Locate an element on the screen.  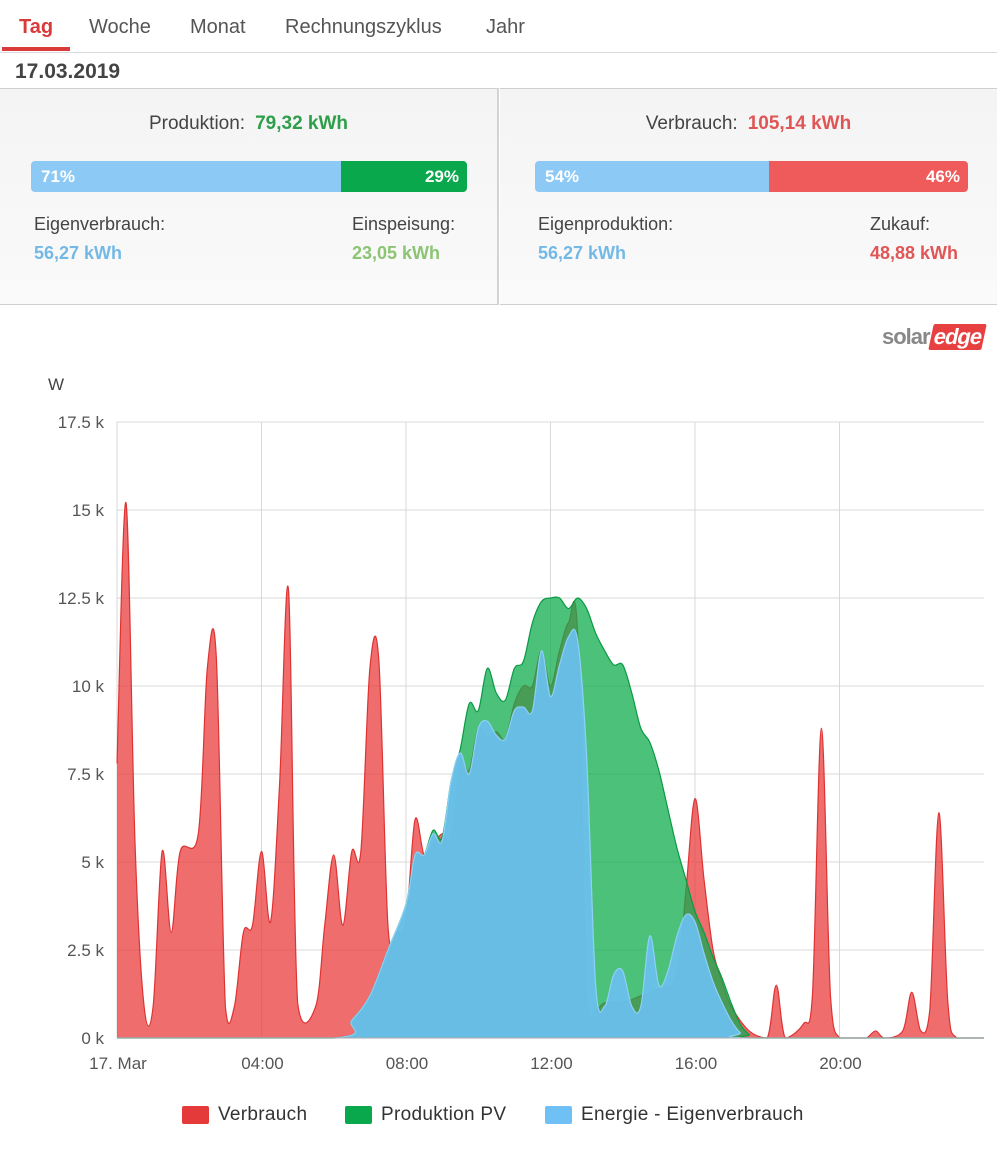
consumption-label: Verbrauch: is located at coordinates (691, 123).